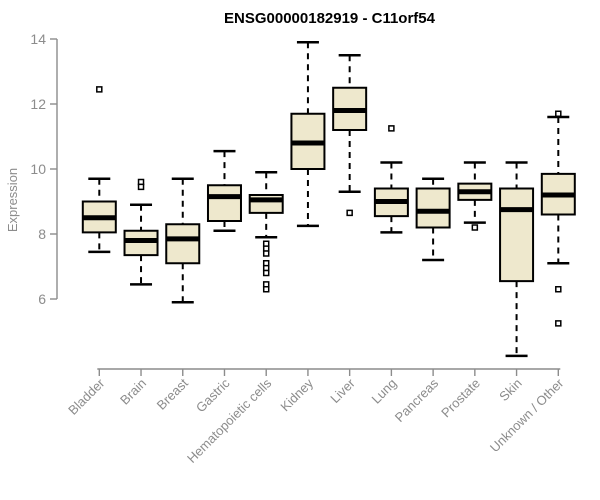 This screenshot has width=600, height=500. Describe the element at coordinates (308, 134) in the screenshot. I see `box-kidney` at that location.